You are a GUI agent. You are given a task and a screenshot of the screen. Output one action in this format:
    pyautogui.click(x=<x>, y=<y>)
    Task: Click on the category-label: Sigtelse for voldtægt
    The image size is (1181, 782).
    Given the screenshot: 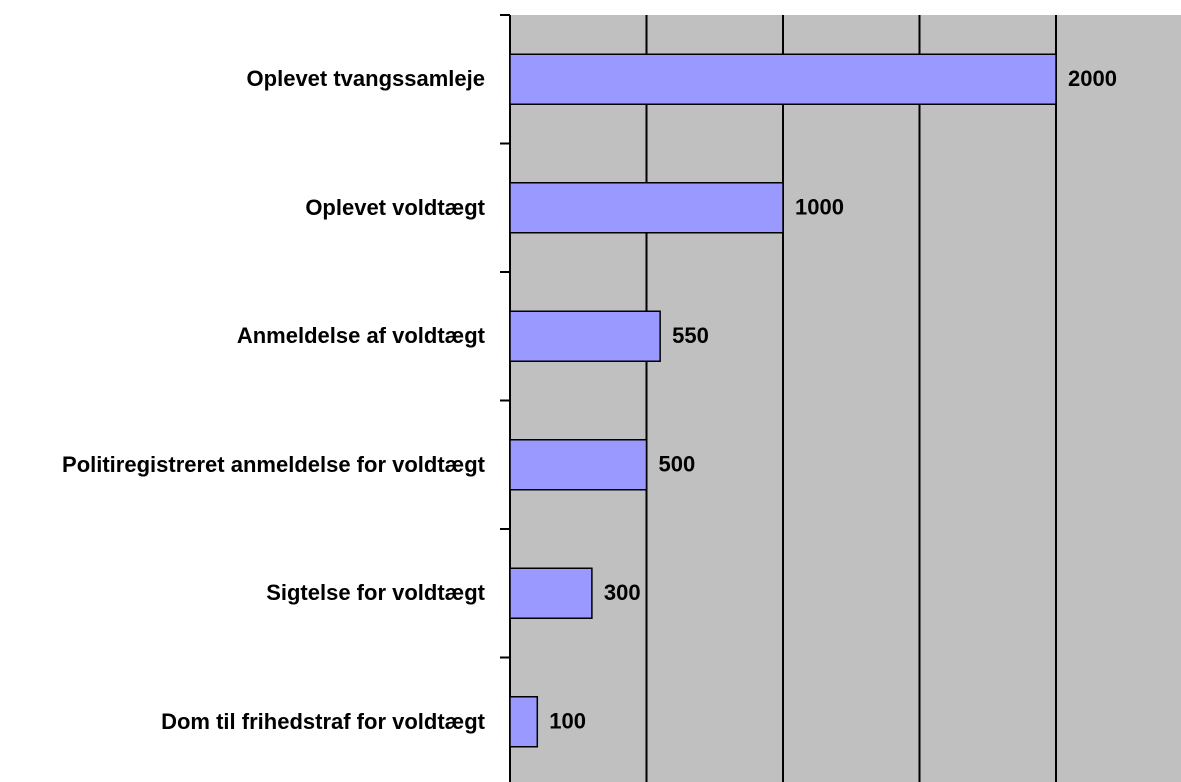 What is the action you would take?
    pyautogui.click(x=375, y=593)
    